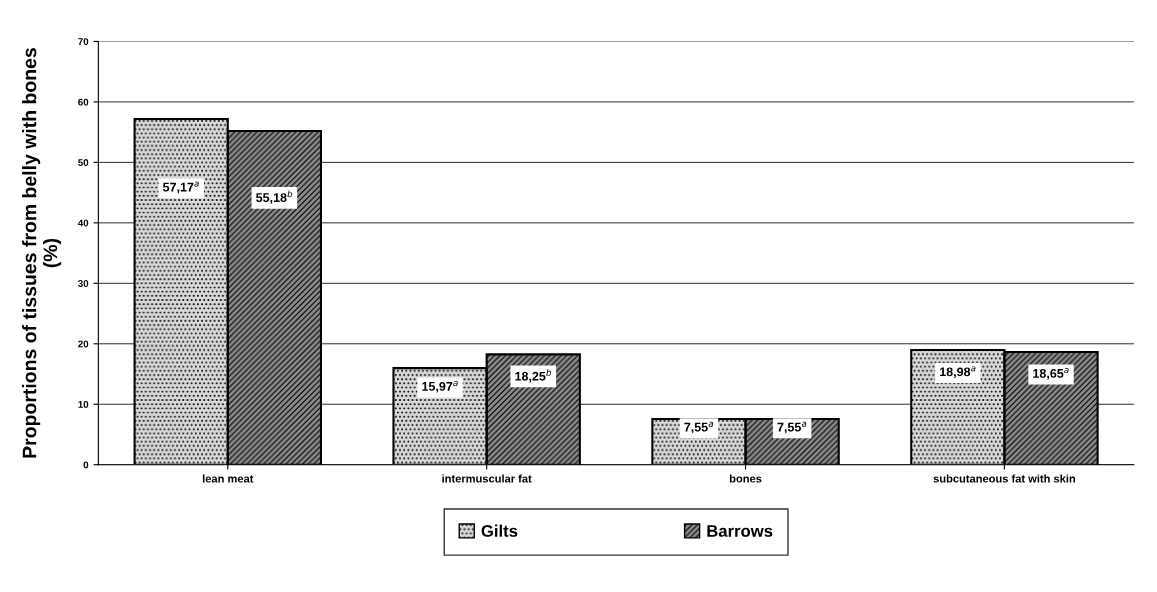 The image size is (1157, 592). Describe the element at coordinates (181, 187) in the screenshot. I see `data-label: 57,17$^{a}$` at that location.